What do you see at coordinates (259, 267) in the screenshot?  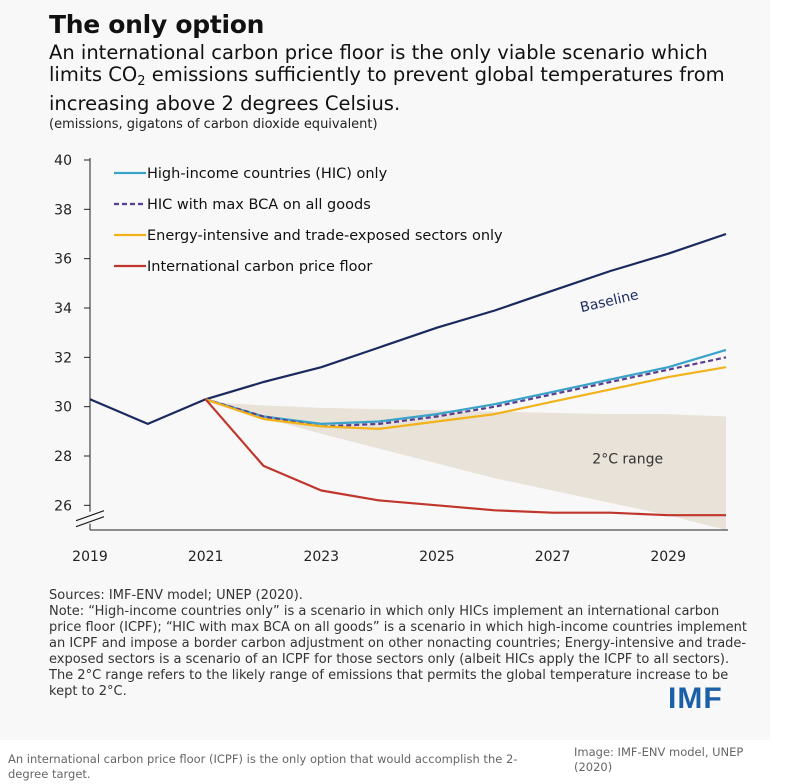 I see `legend-label-3: International carbon price floor` at bounding box center [259, 267].